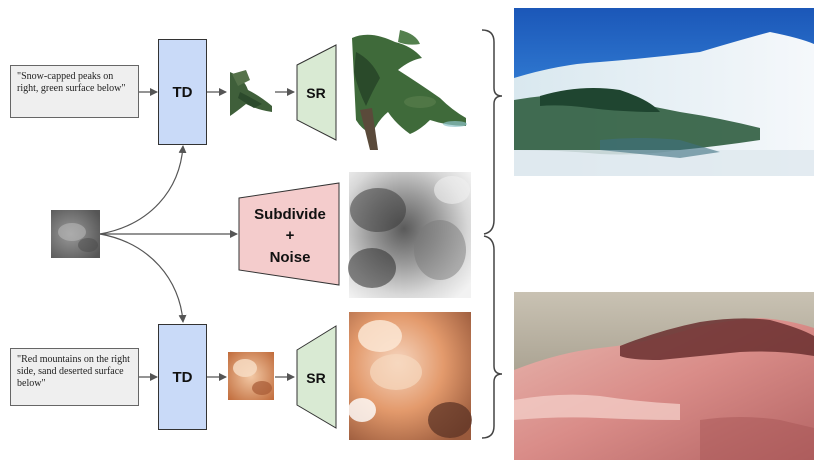  I want to click on subdivide-label-line2: +, so click(290, 235).